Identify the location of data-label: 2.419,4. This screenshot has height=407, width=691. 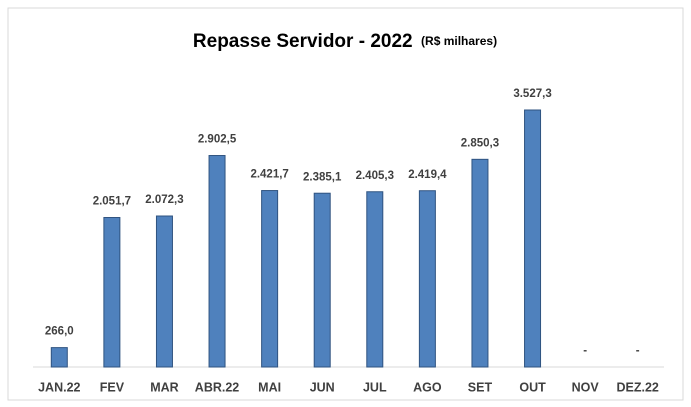
(427, 175).